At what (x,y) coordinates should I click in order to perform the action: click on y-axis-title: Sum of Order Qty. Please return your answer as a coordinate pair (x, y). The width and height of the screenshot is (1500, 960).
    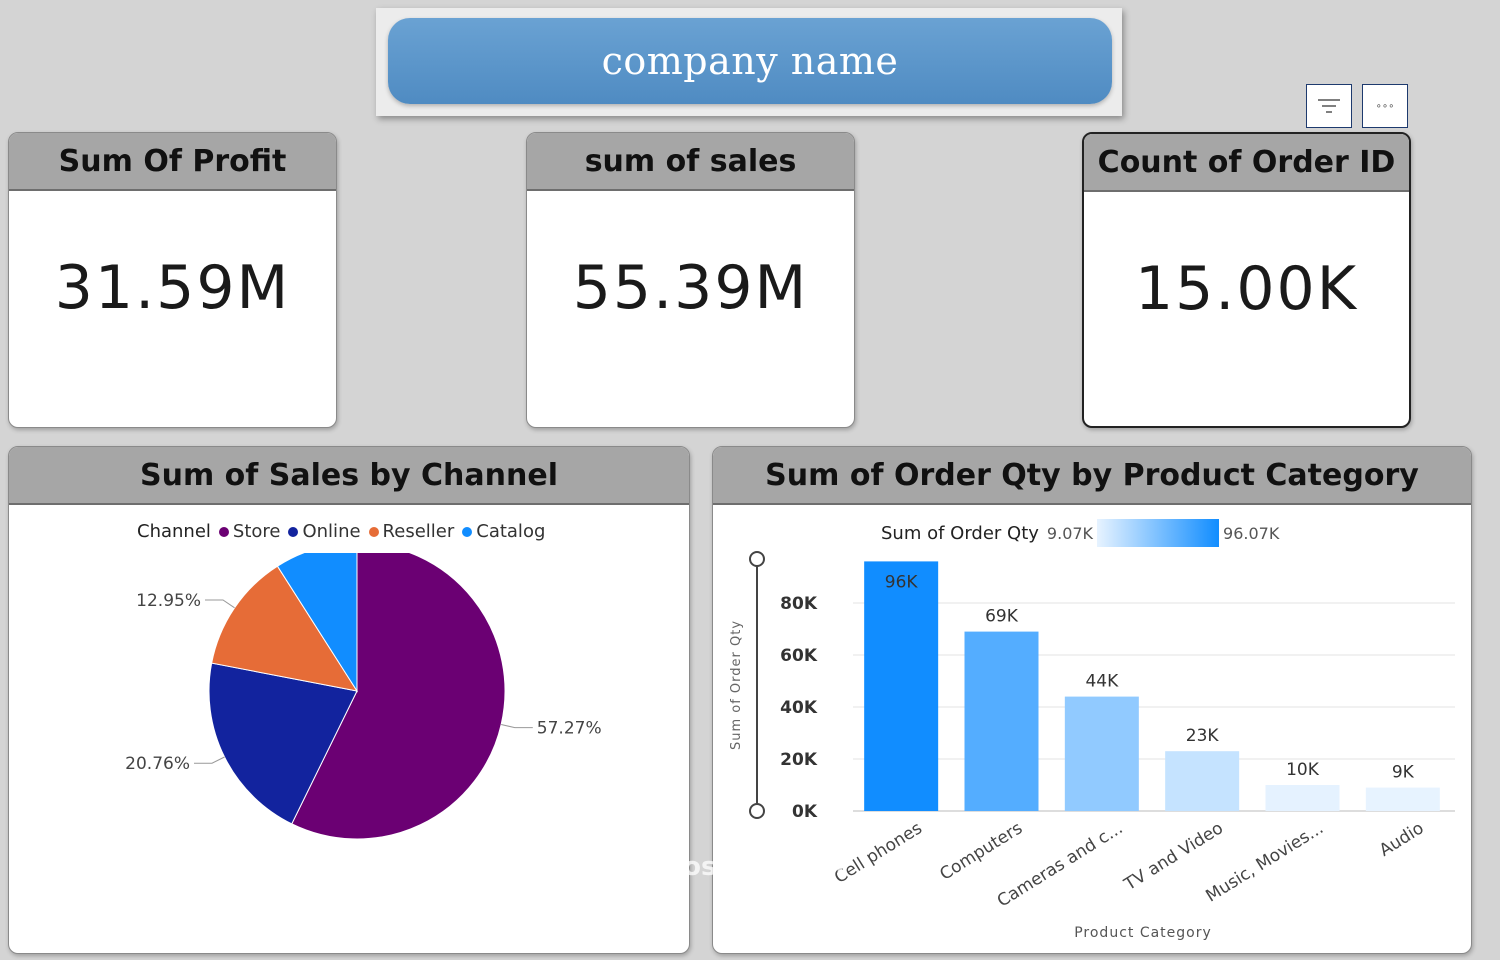
    Looking at the image, I should click on (736, 685).